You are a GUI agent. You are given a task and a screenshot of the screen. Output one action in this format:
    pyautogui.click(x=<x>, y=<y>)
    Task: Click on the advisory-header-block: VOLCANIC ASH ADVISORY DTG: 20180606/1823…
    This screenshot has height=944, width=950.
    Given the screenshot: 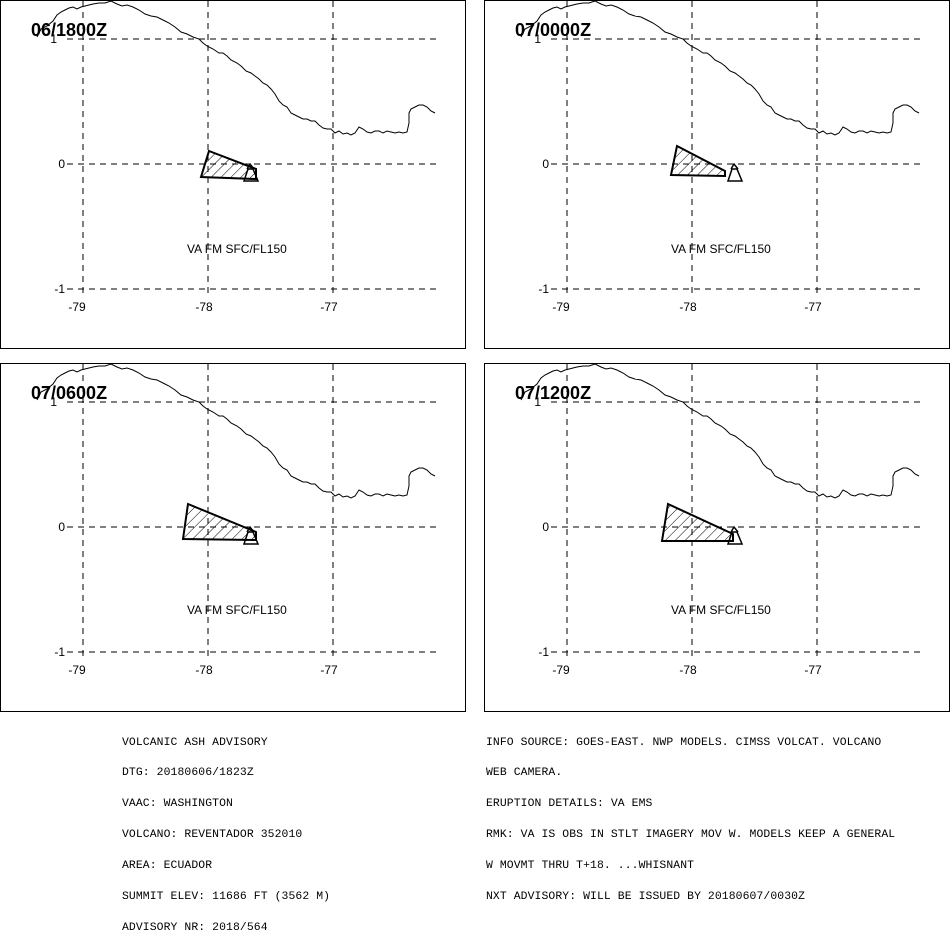 What is the action you would take?
    pyautogui.click(x=226, y=830)
    